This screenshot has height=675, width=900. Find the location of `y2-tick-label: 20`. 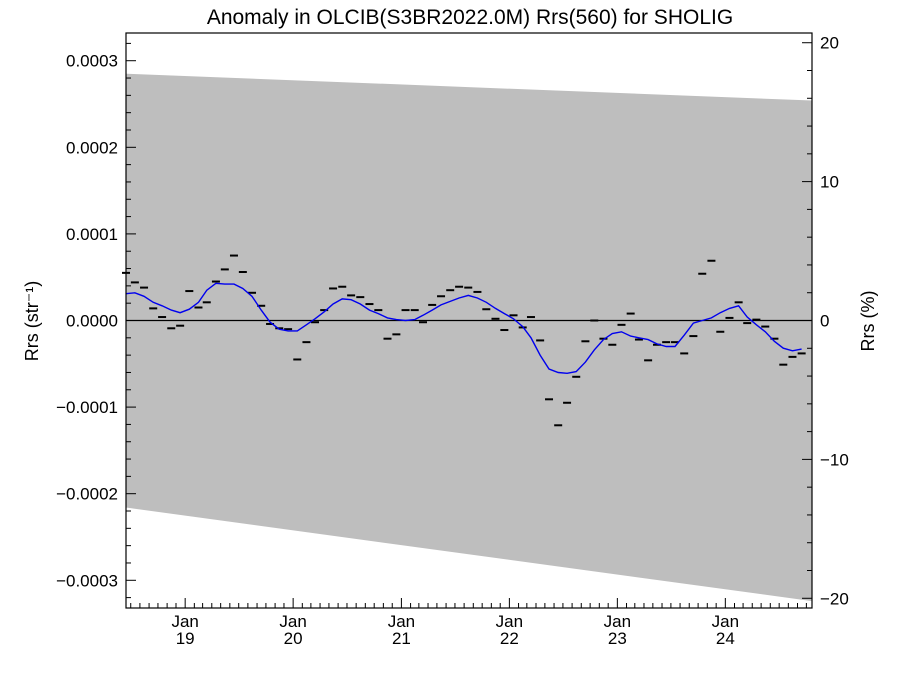

y2-tick-label: 20 is located at coordinates (829, 43).